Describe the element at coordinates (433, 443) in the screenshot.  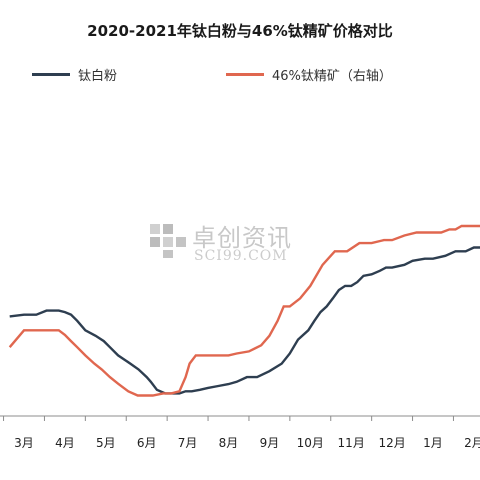
I see `x-tick-label: 1月` at that location.